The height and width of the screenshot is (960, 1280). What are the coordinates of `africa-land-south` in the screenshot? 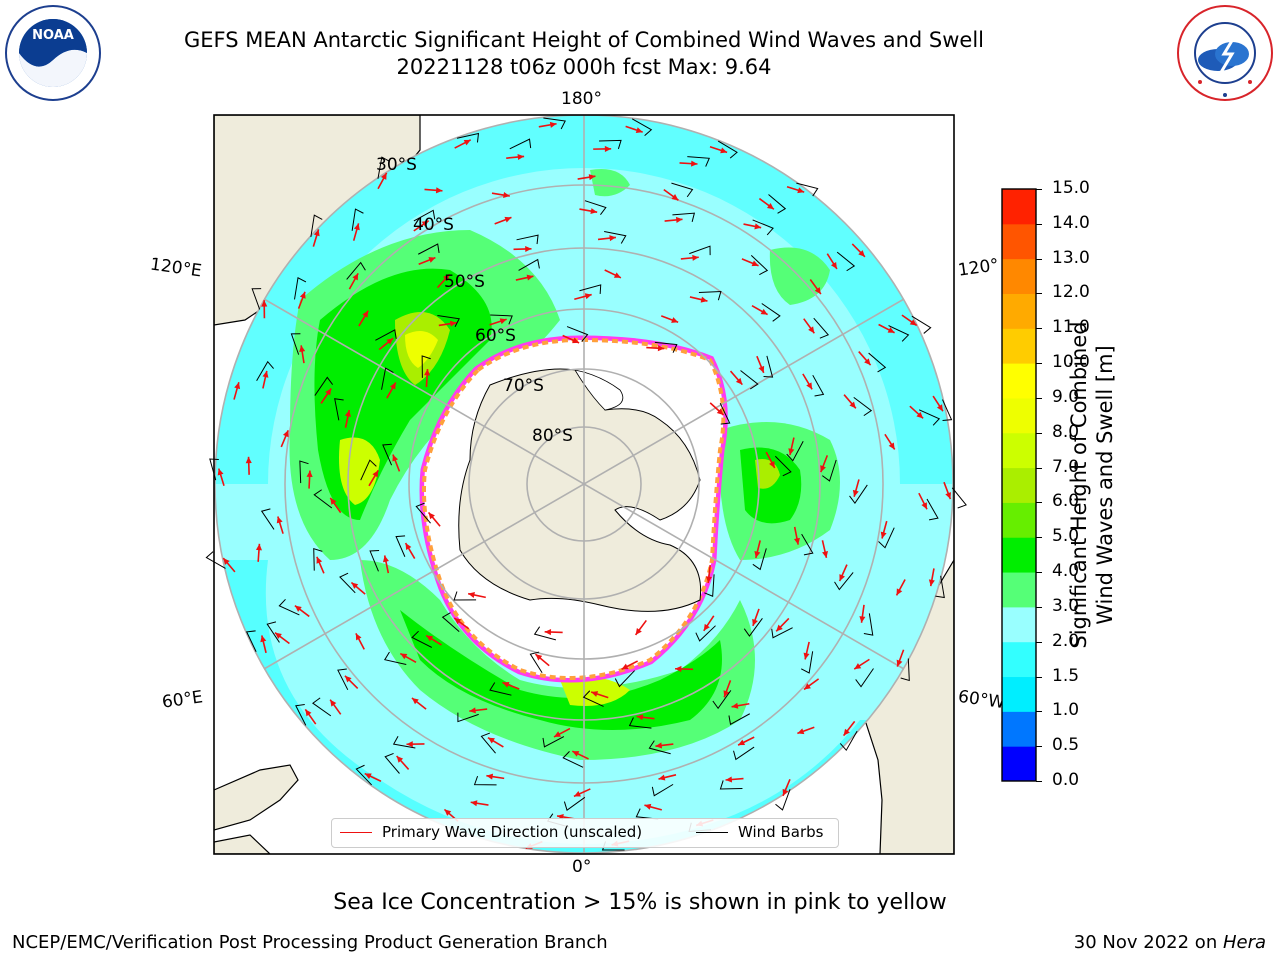 It's located at (242, 844).